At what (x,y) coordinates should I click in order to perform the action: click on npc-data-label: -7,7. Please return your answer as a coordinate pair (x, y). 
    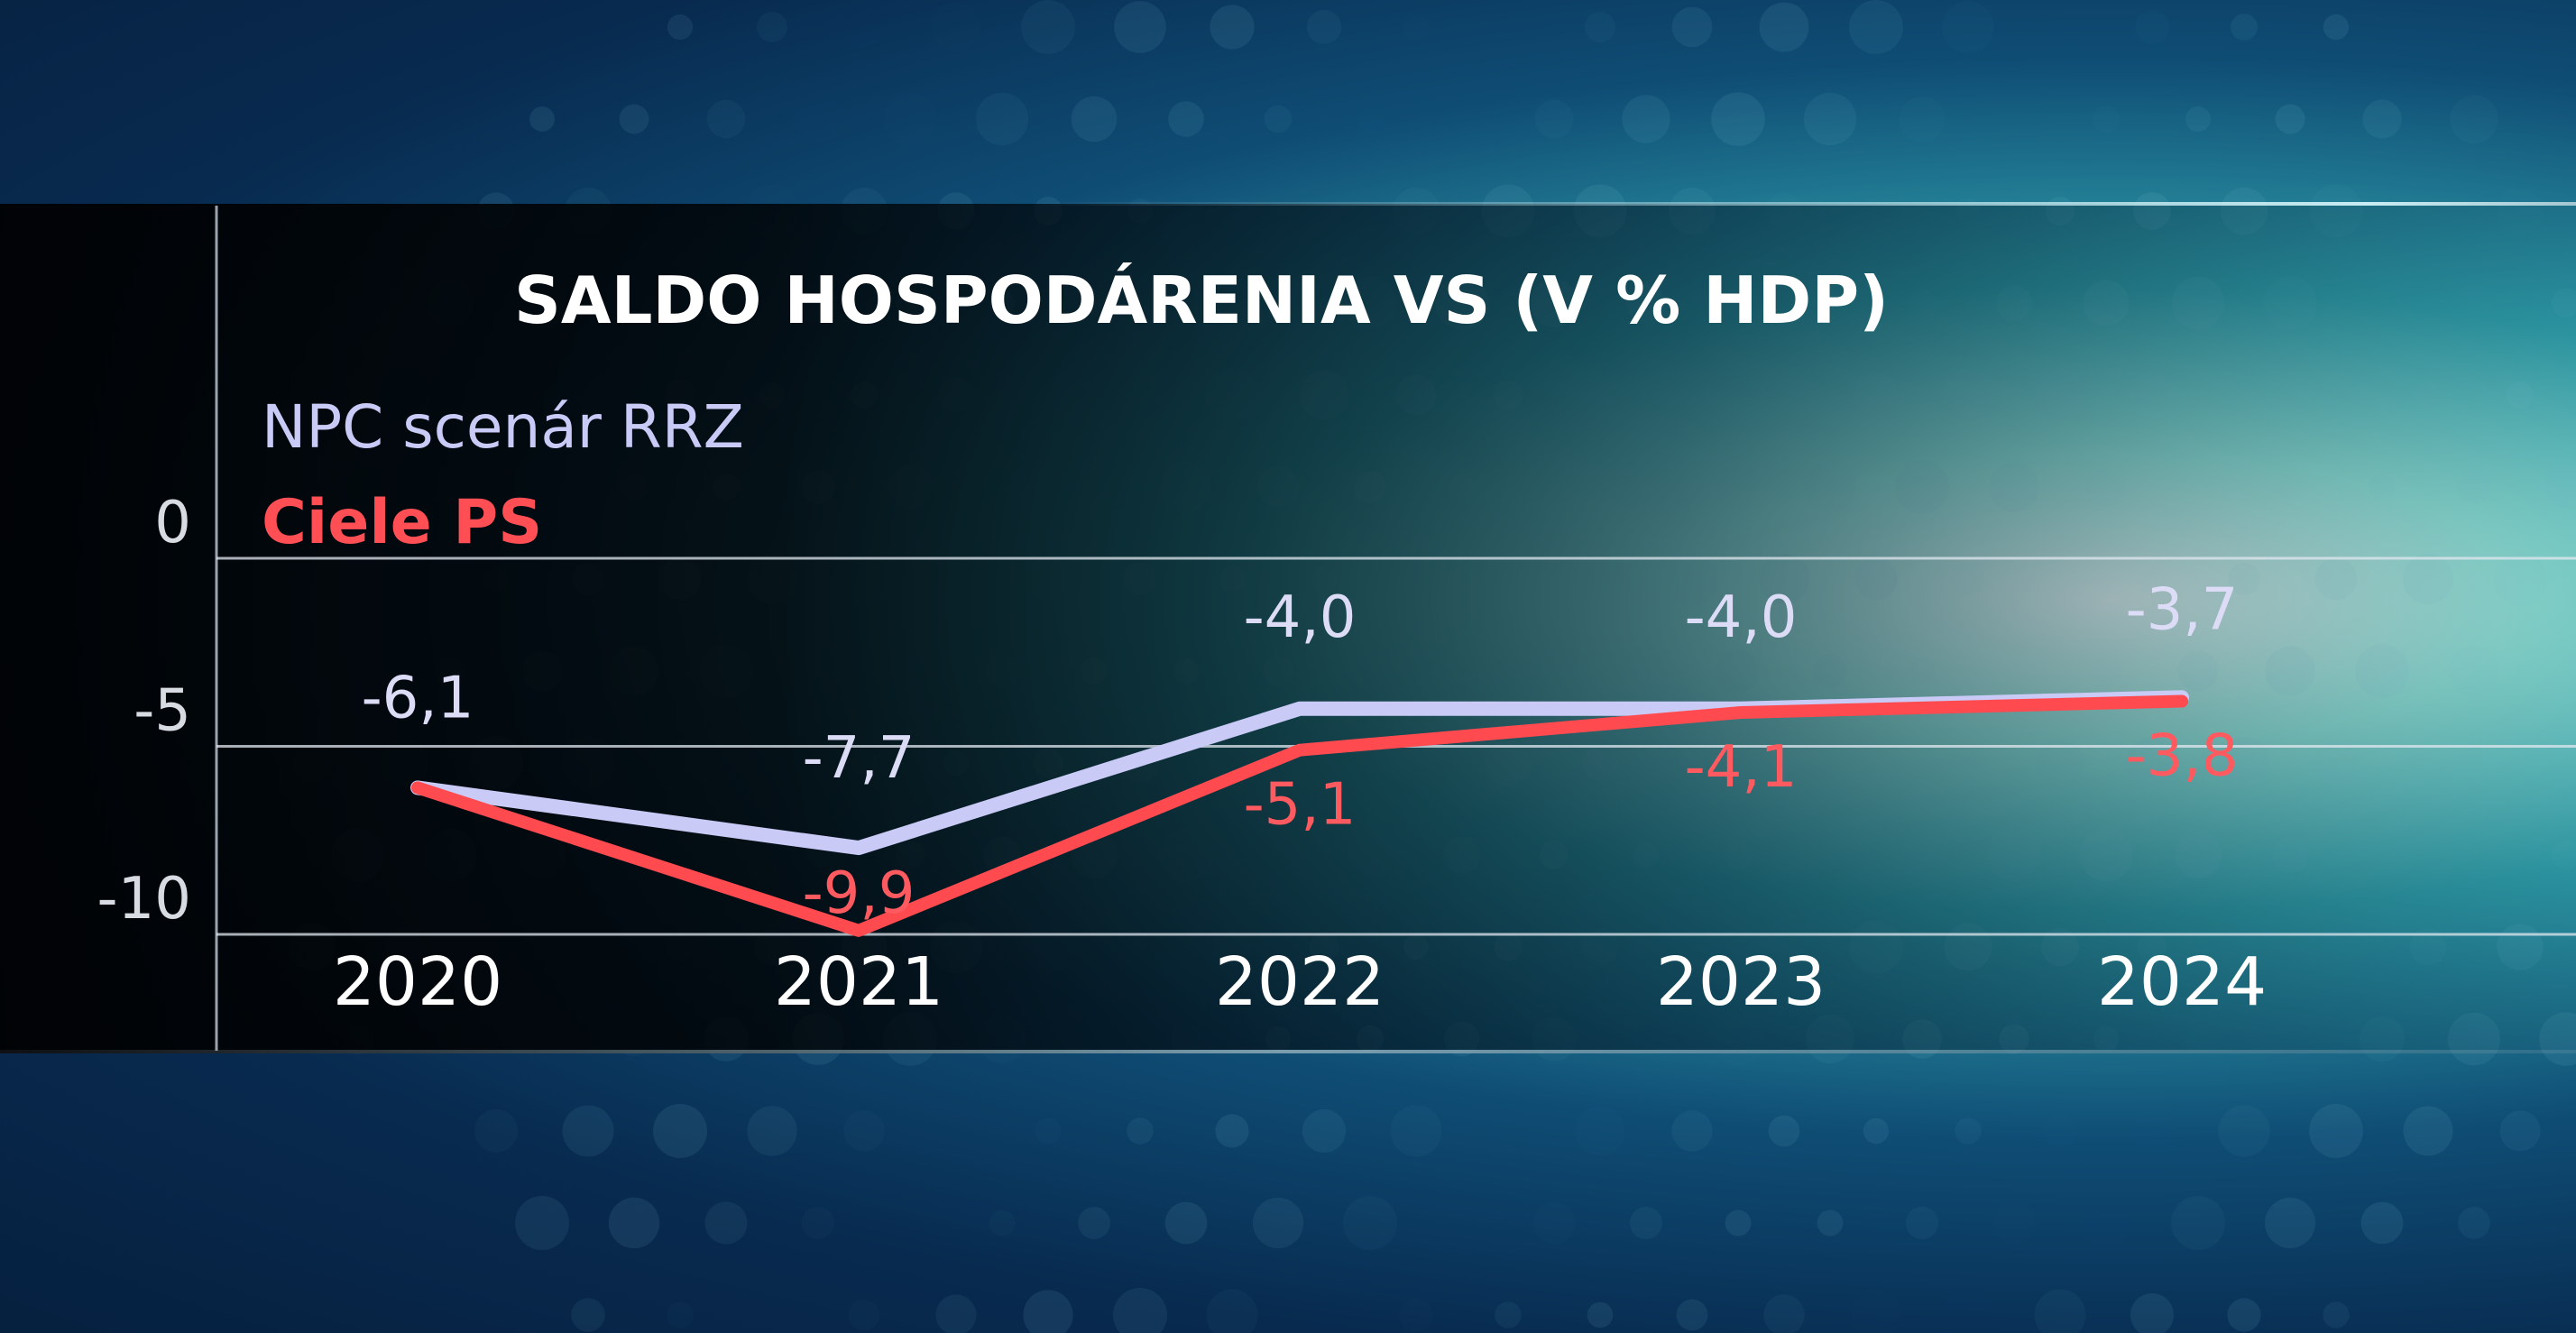
    Looking at the image, I should click on (859, 758).